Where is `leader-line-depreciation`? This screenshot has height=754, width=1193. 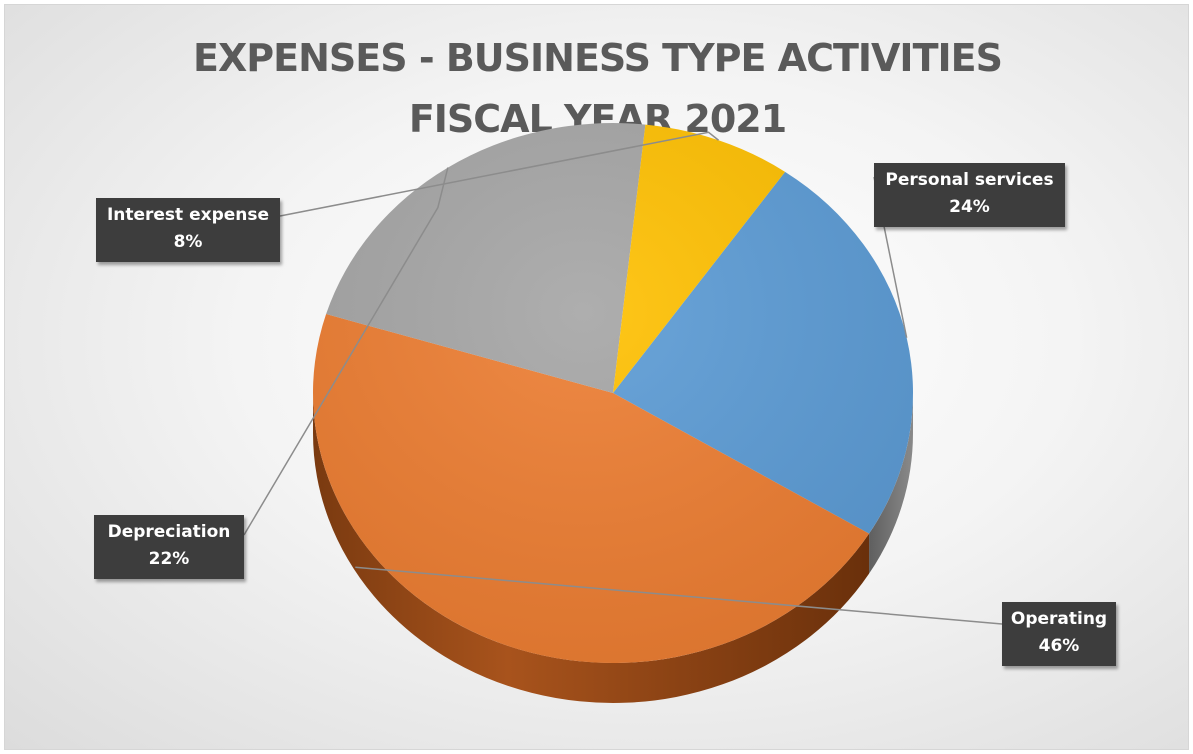 leader-line-depreciation is located at coordinates (346, 351).